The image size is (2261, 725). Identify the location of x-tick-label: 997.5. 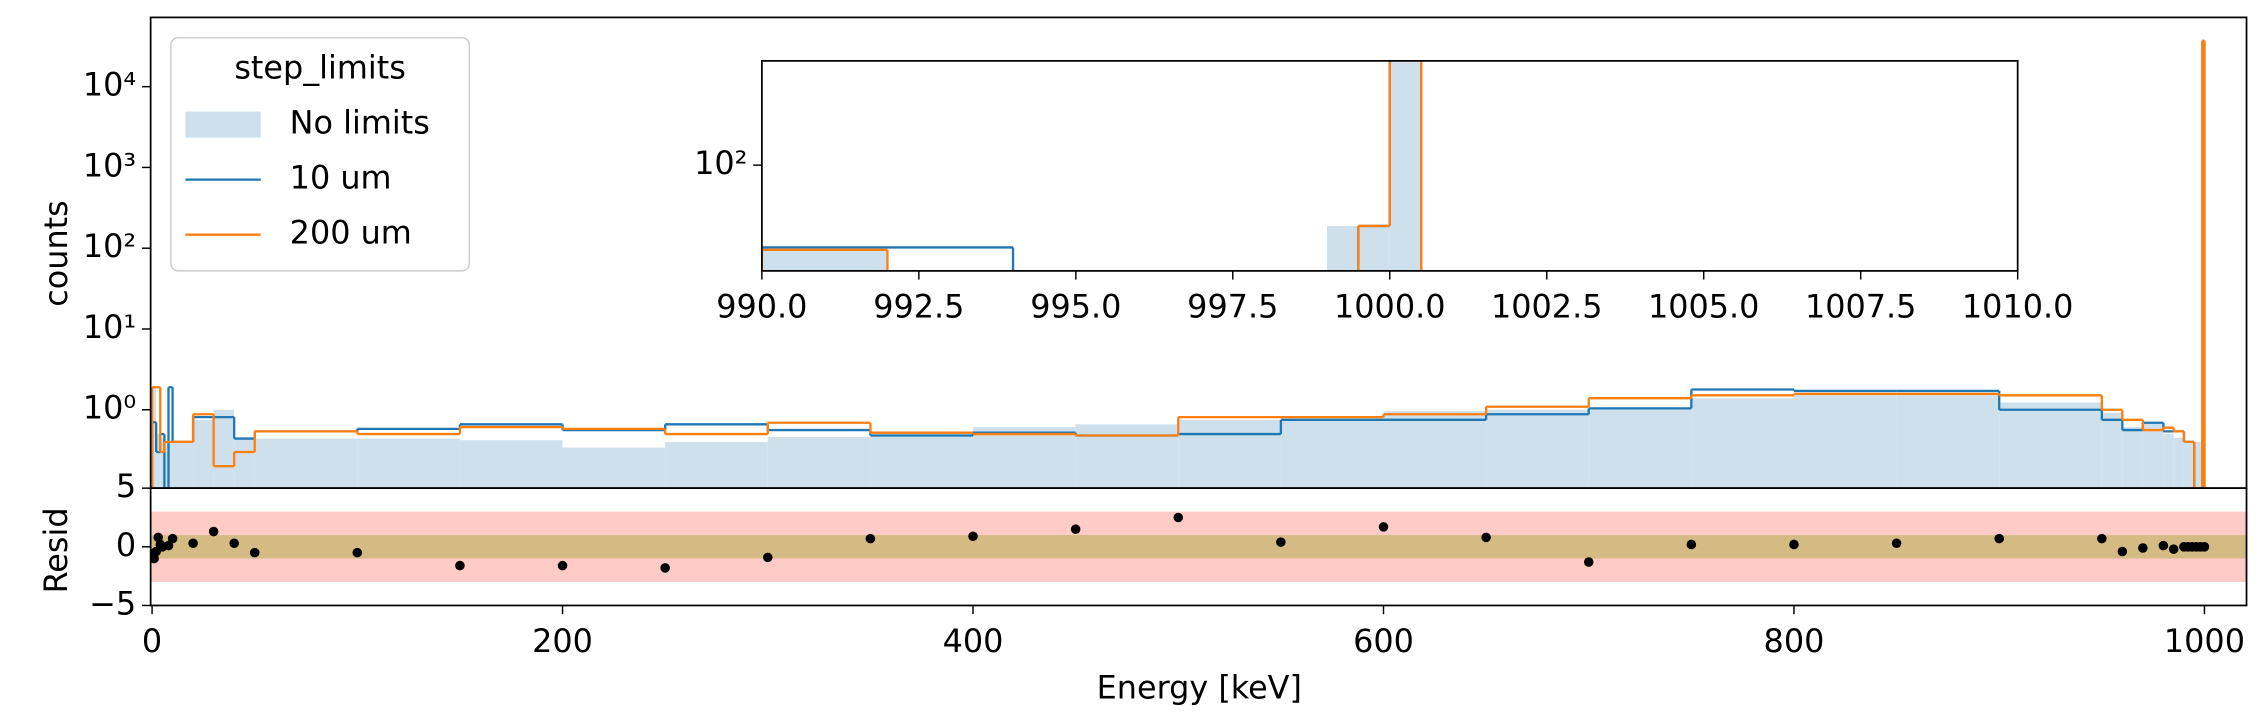
(1232, 307).